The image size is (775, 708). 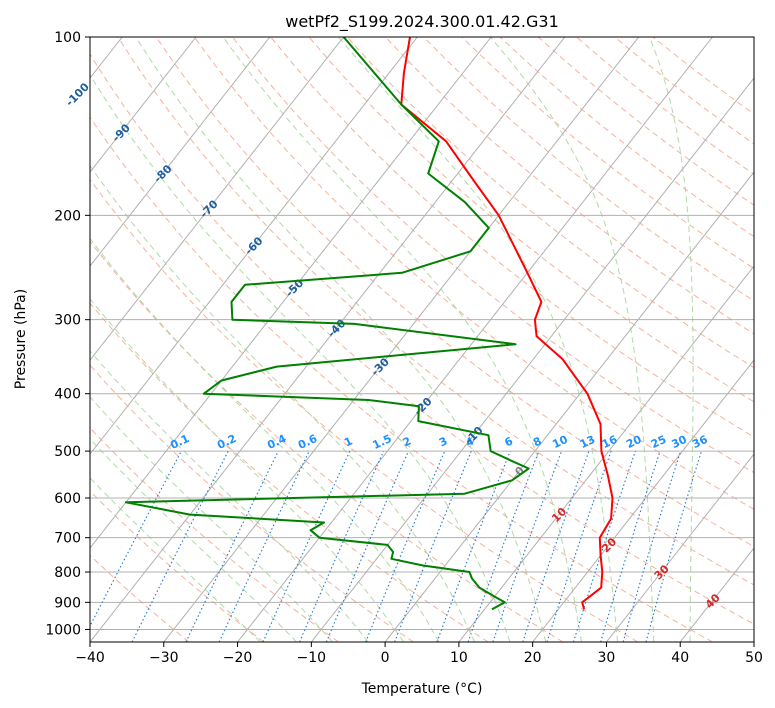 I want to click on y-axis-label: Pressure (hPa), so click(x=21, y=339).